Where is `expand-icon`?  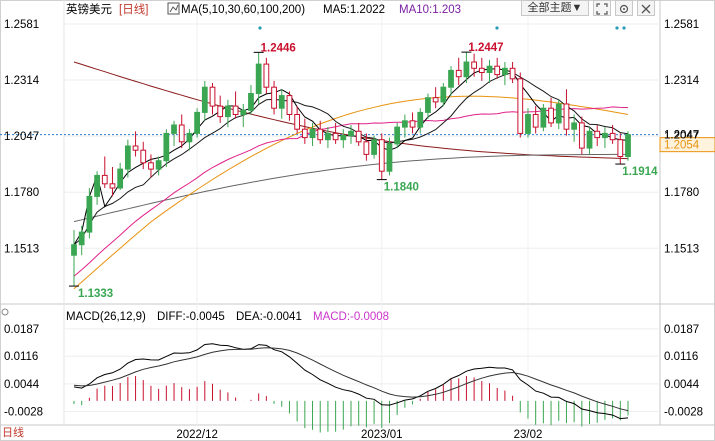 expand-icon is located at coordinates (602, 8).